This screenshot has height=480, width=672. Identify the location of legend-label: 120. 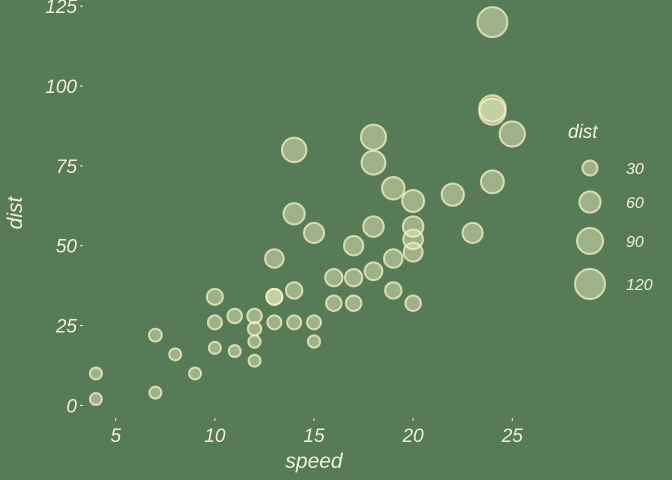
(639, 285).